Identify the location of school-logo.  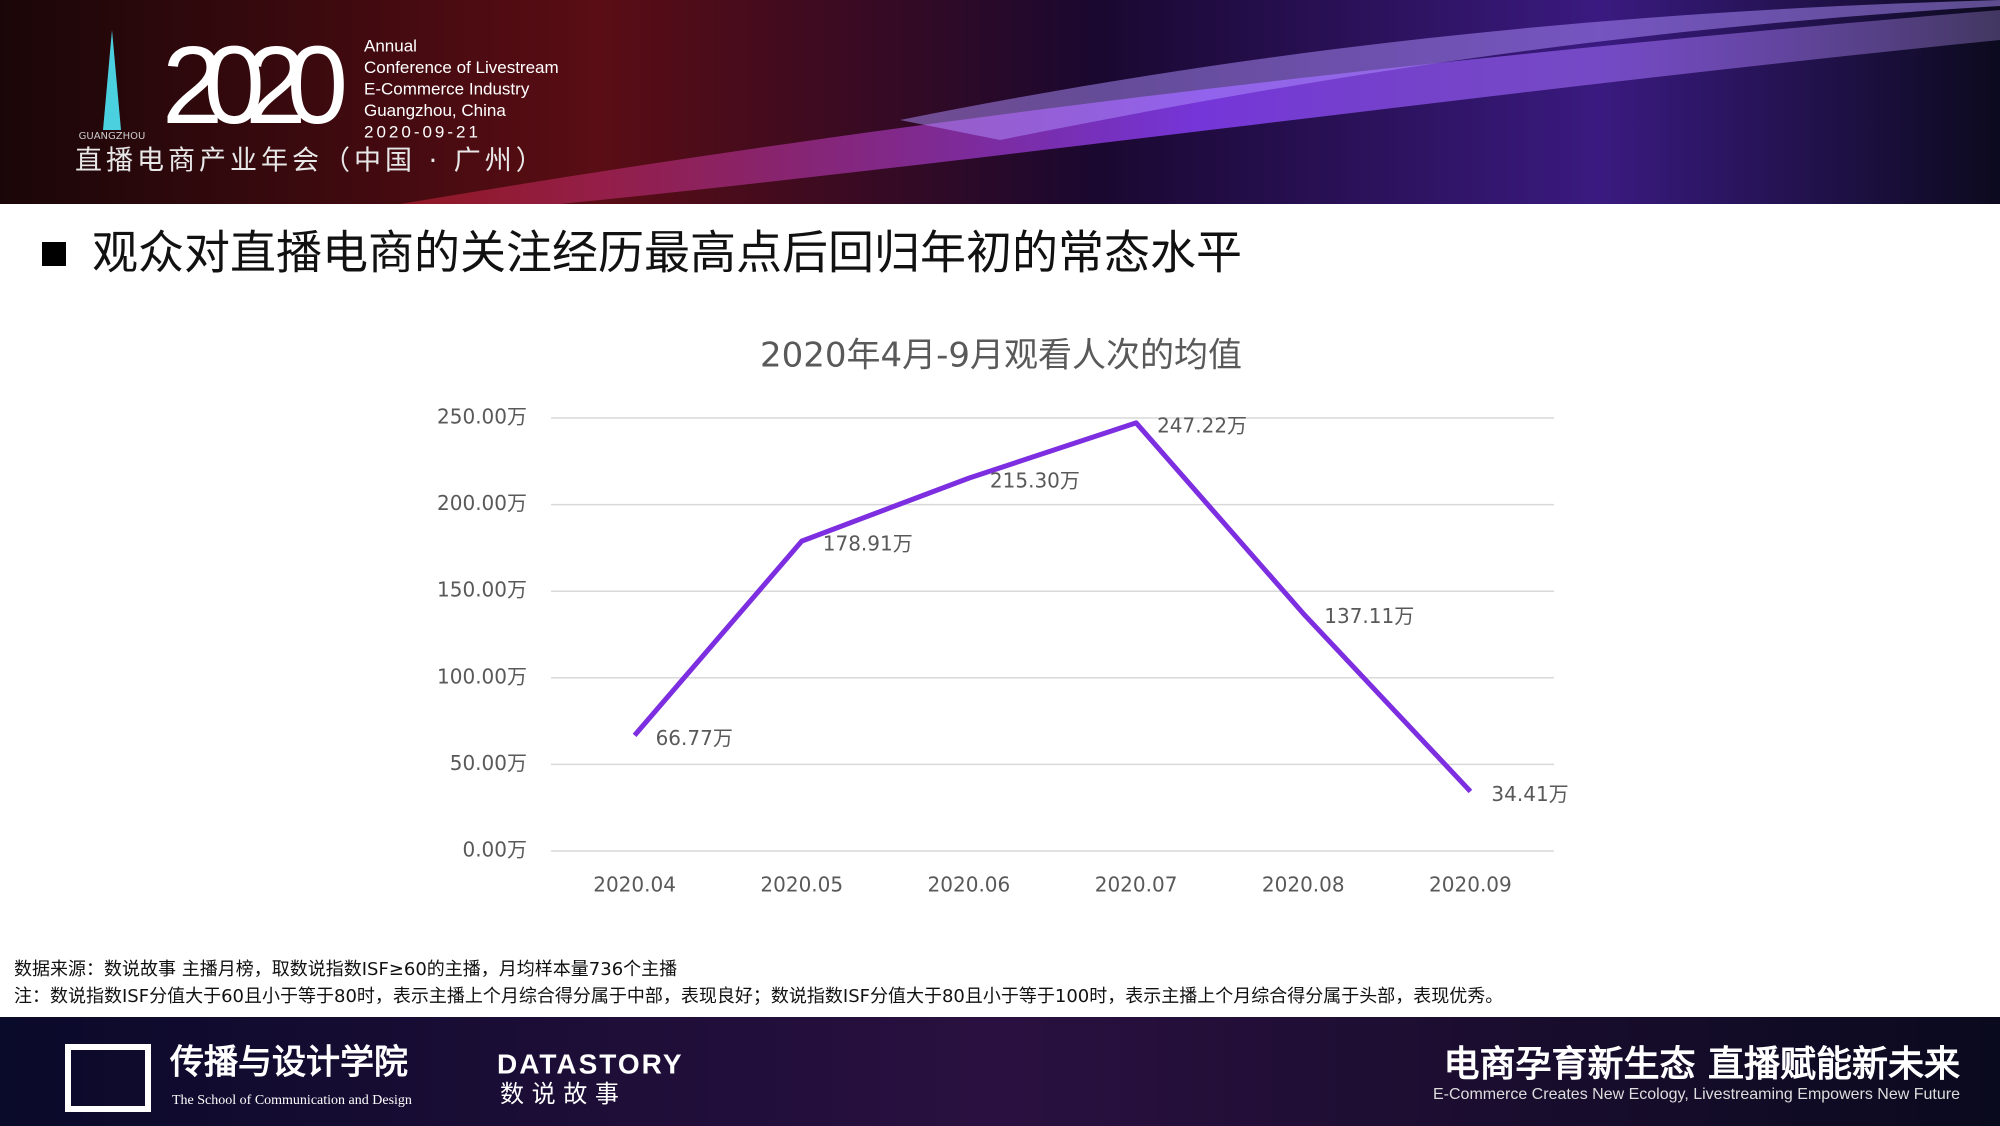
(108, 1078).